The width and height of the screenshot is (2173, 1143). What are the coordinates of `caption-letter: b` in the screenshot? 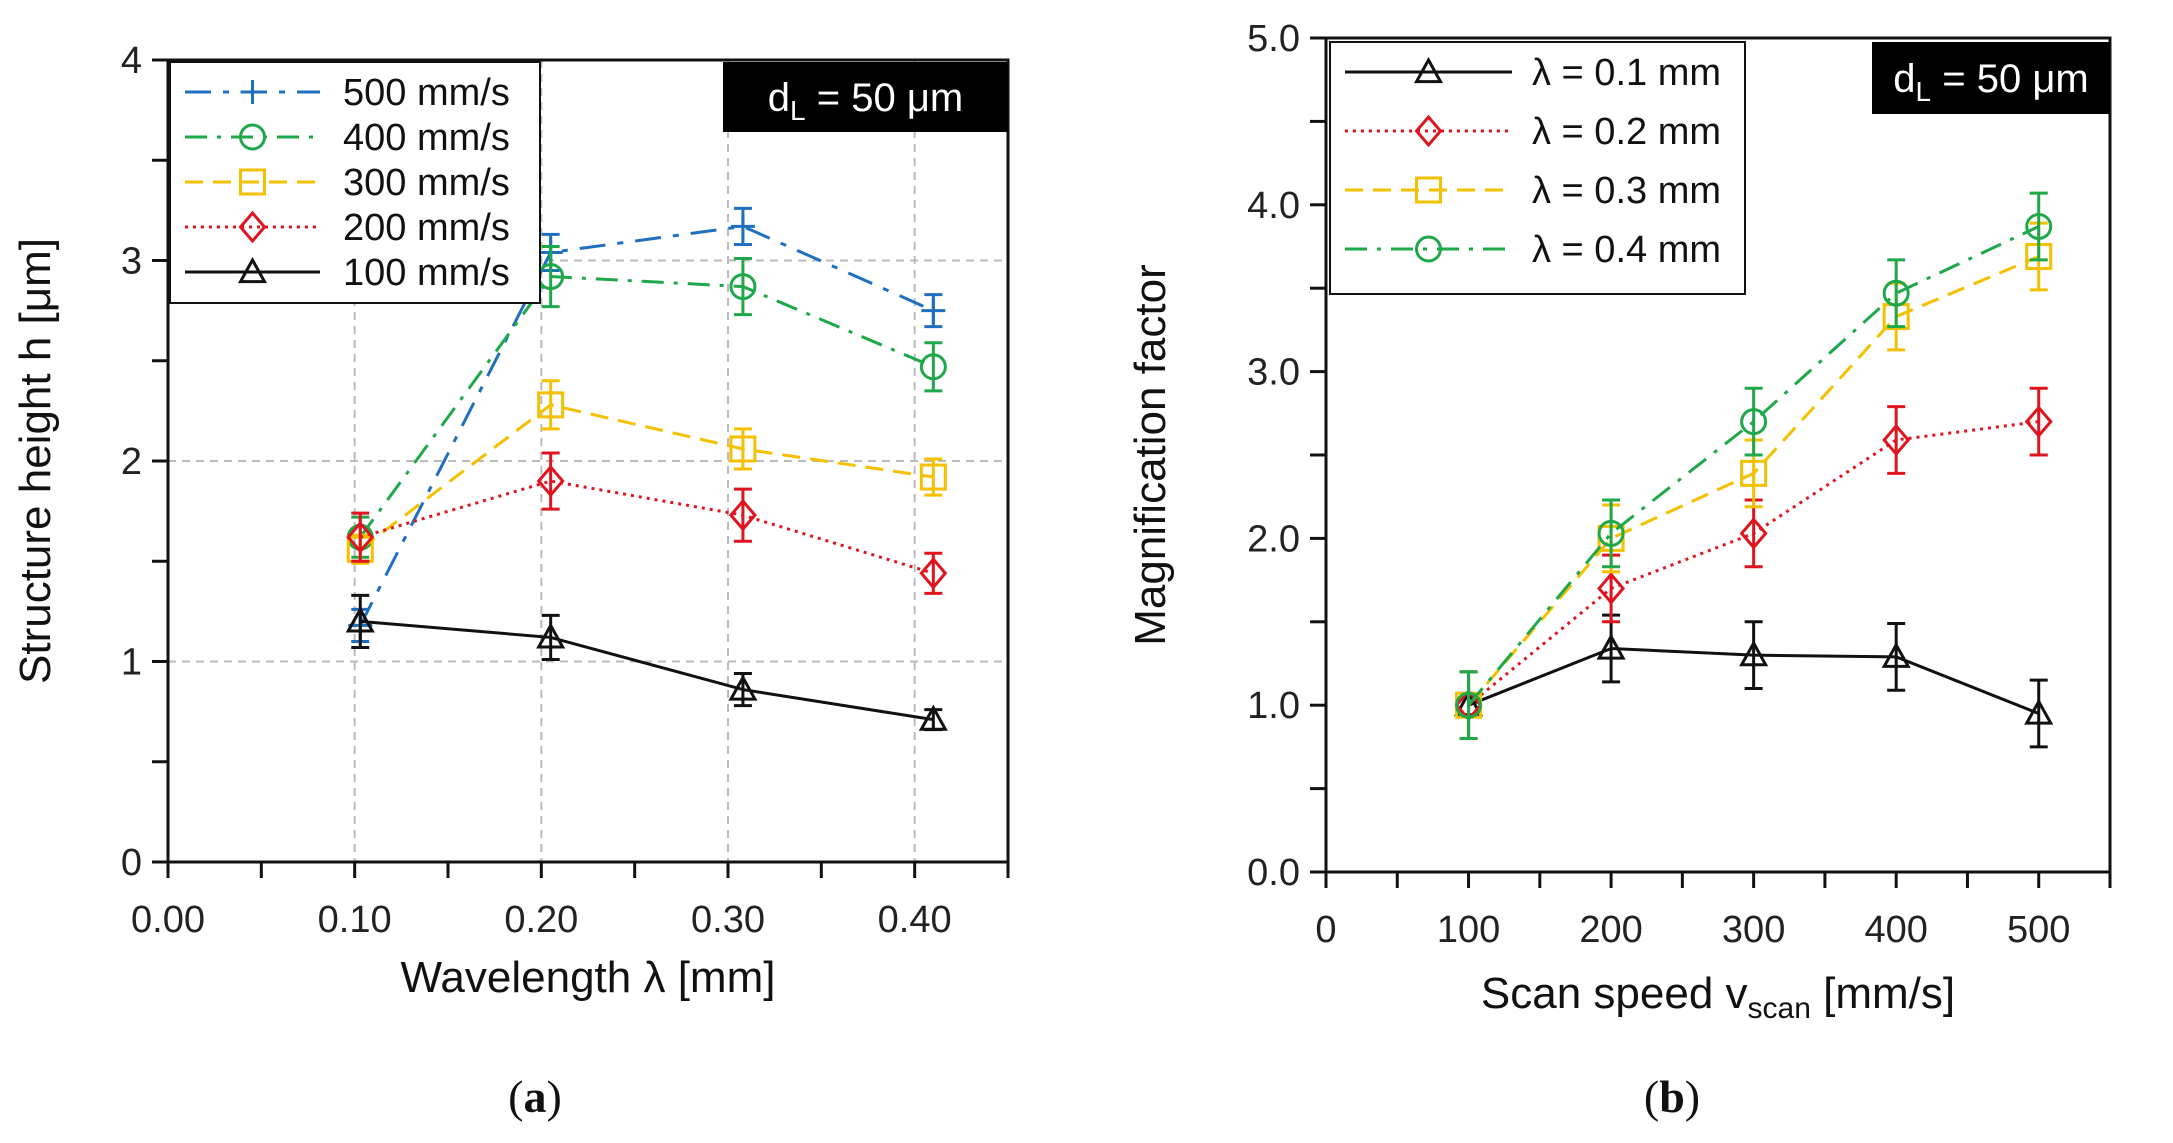 It's located at (1672, 1096).